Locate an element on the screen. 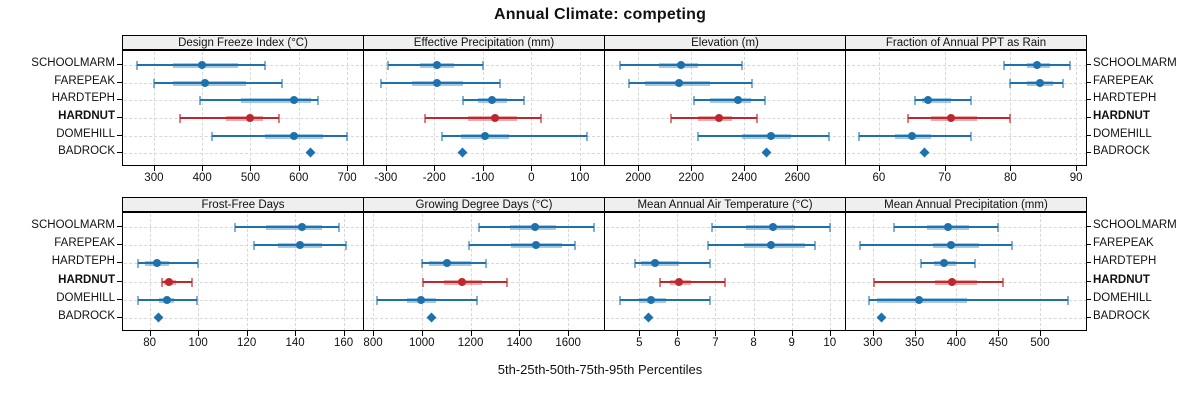  panel-strip-title: Fraction of Annual PPT as Rain is located at coordinates (966, 42).